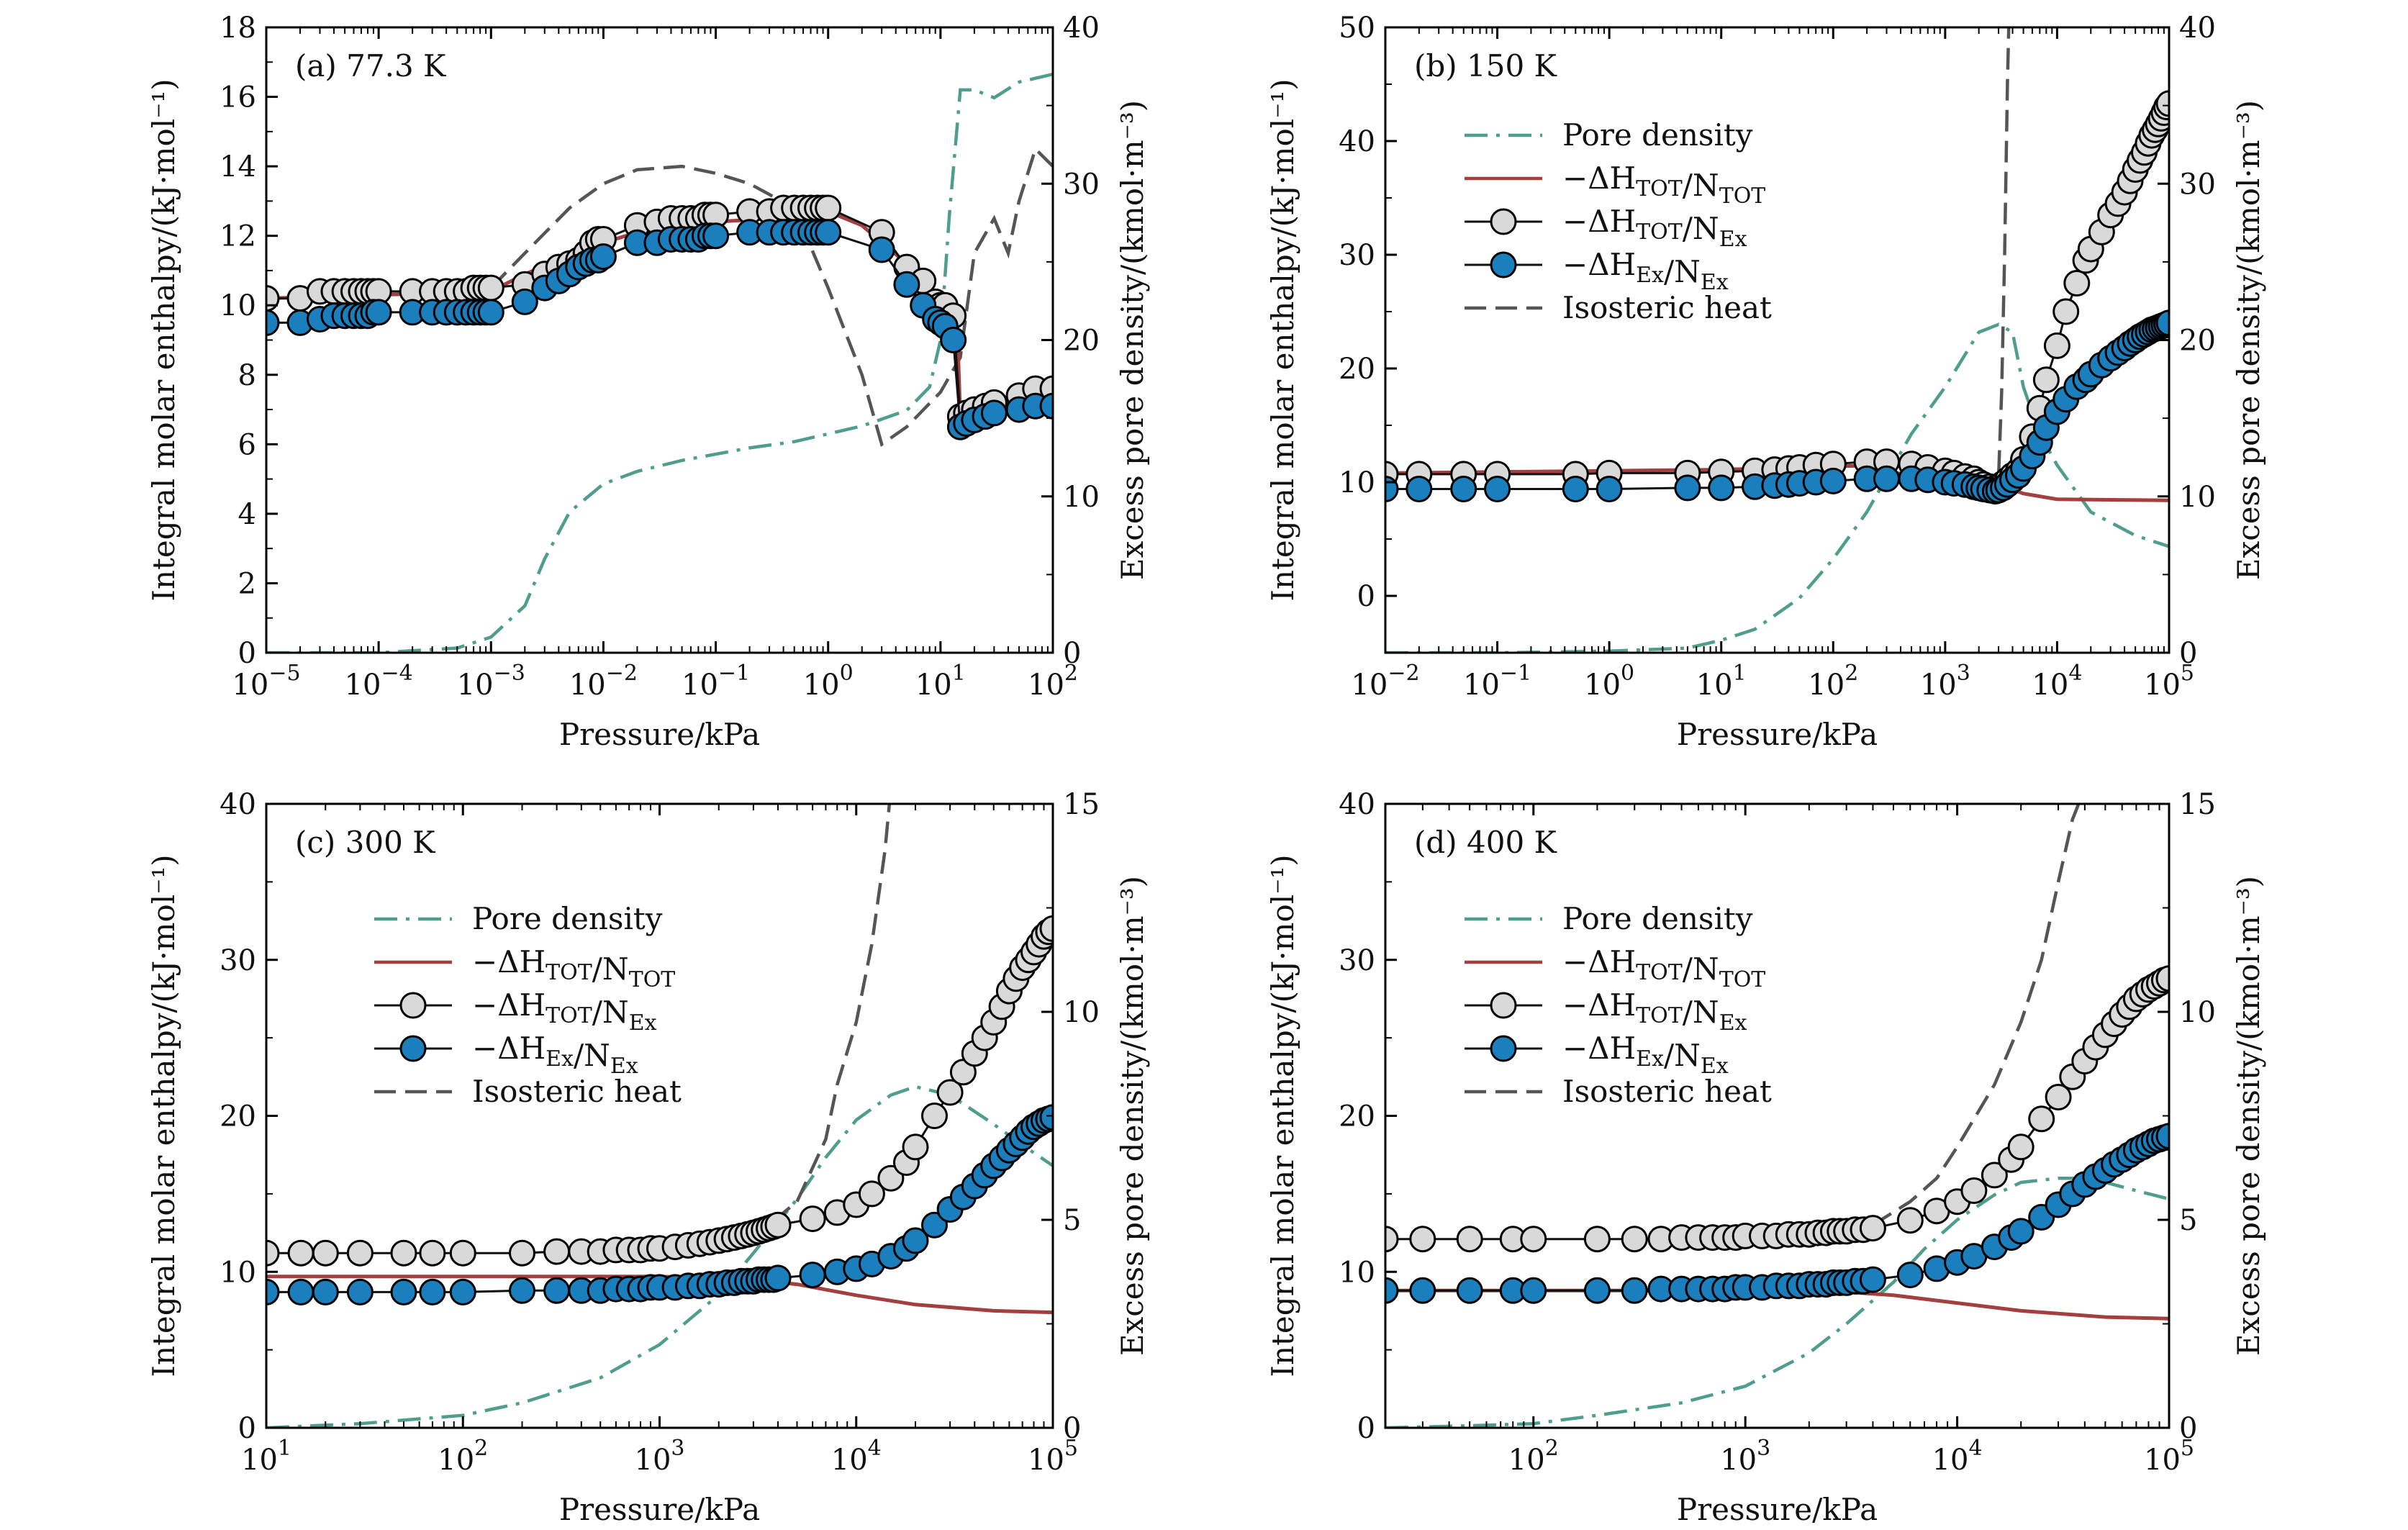  Describe the element at coordinates (659, 1204) in the screenshot. I see `series-line-h_ex_n_ex` at that location.